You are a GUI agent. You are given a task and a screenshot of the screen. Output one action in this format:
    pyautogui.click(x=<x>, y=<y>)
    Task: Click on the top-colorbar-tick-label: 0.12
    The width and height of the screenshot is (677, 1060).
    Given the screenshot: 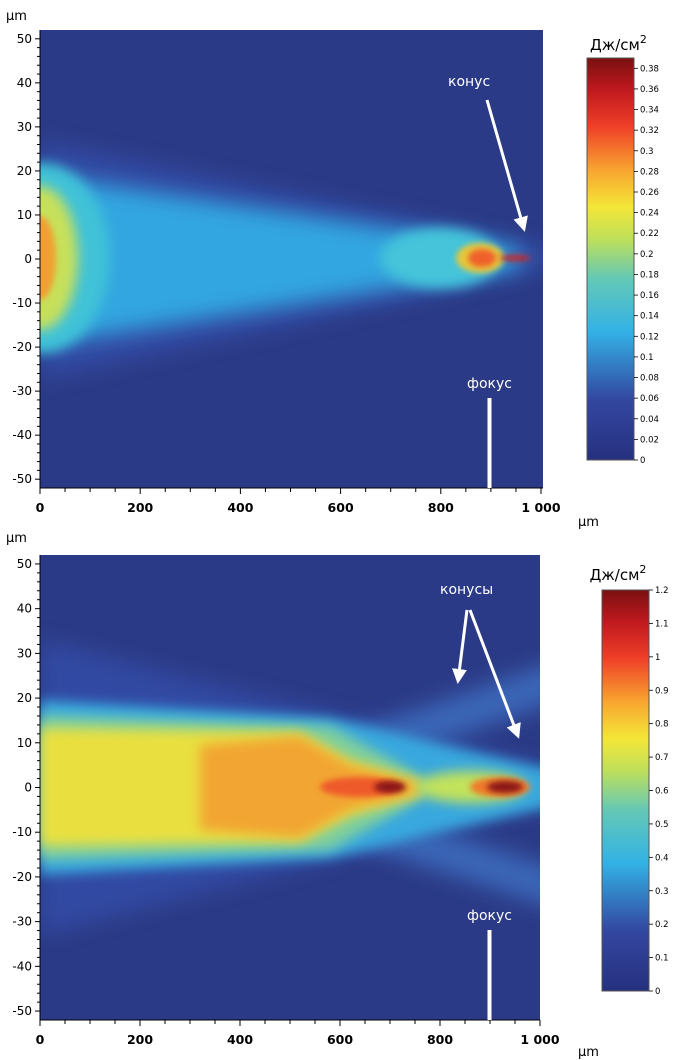 What is the action you would take?
    pyautogui.click(x=649, y=337)
    